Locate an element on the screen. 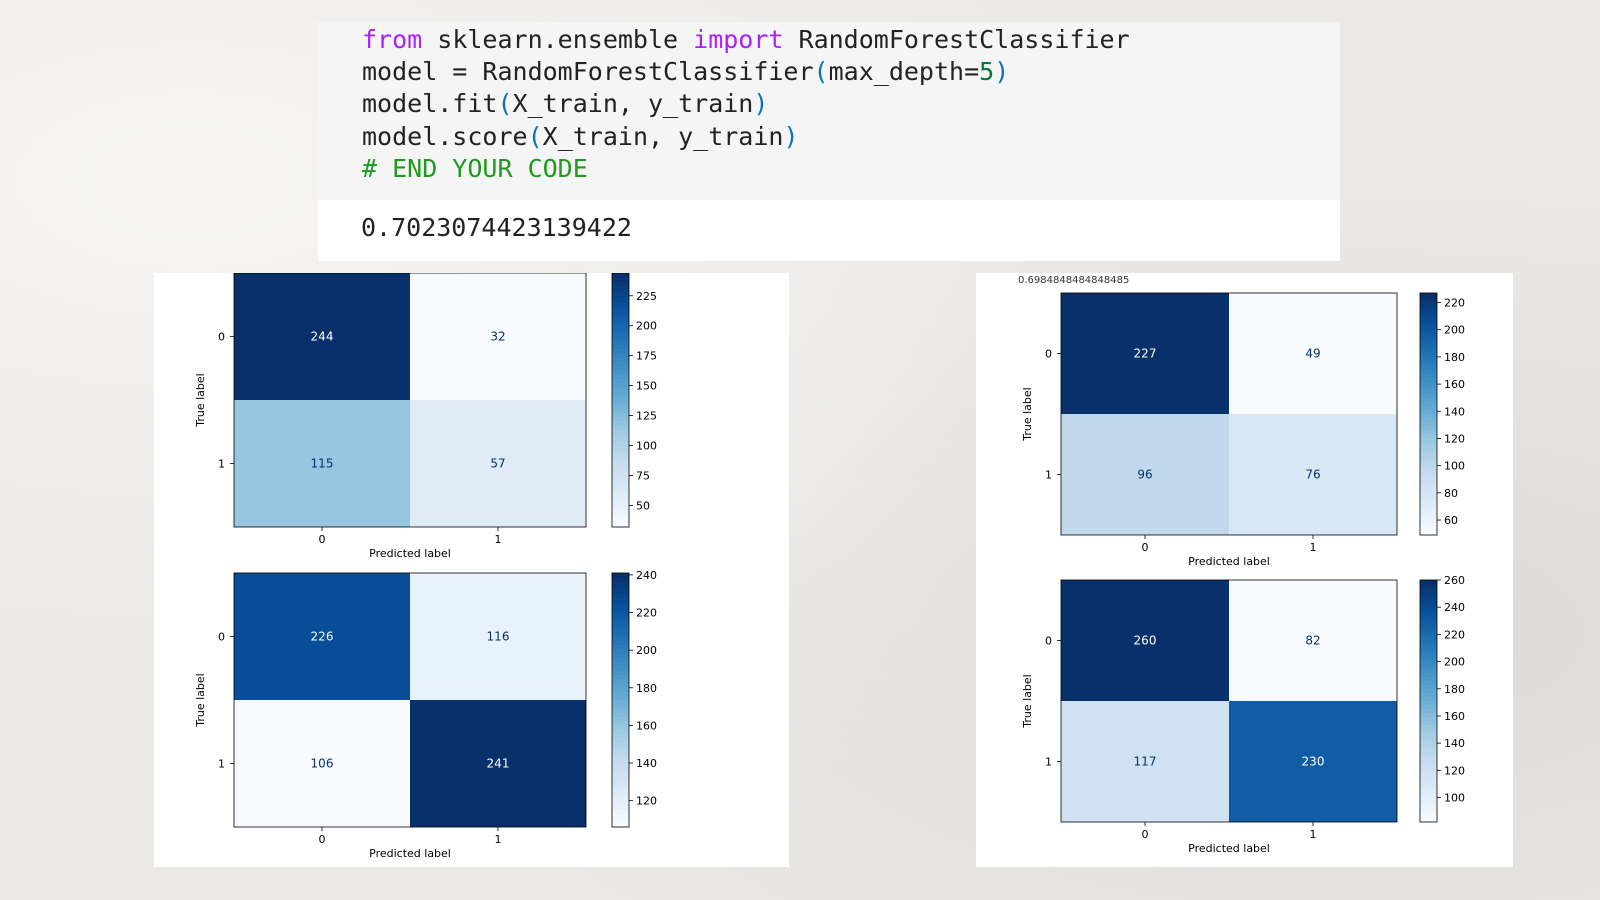 Image resolution: width=1600 pixels, height=900 pixels. colorbar-tick-label: 80 is located at coordinates (1451, 493).